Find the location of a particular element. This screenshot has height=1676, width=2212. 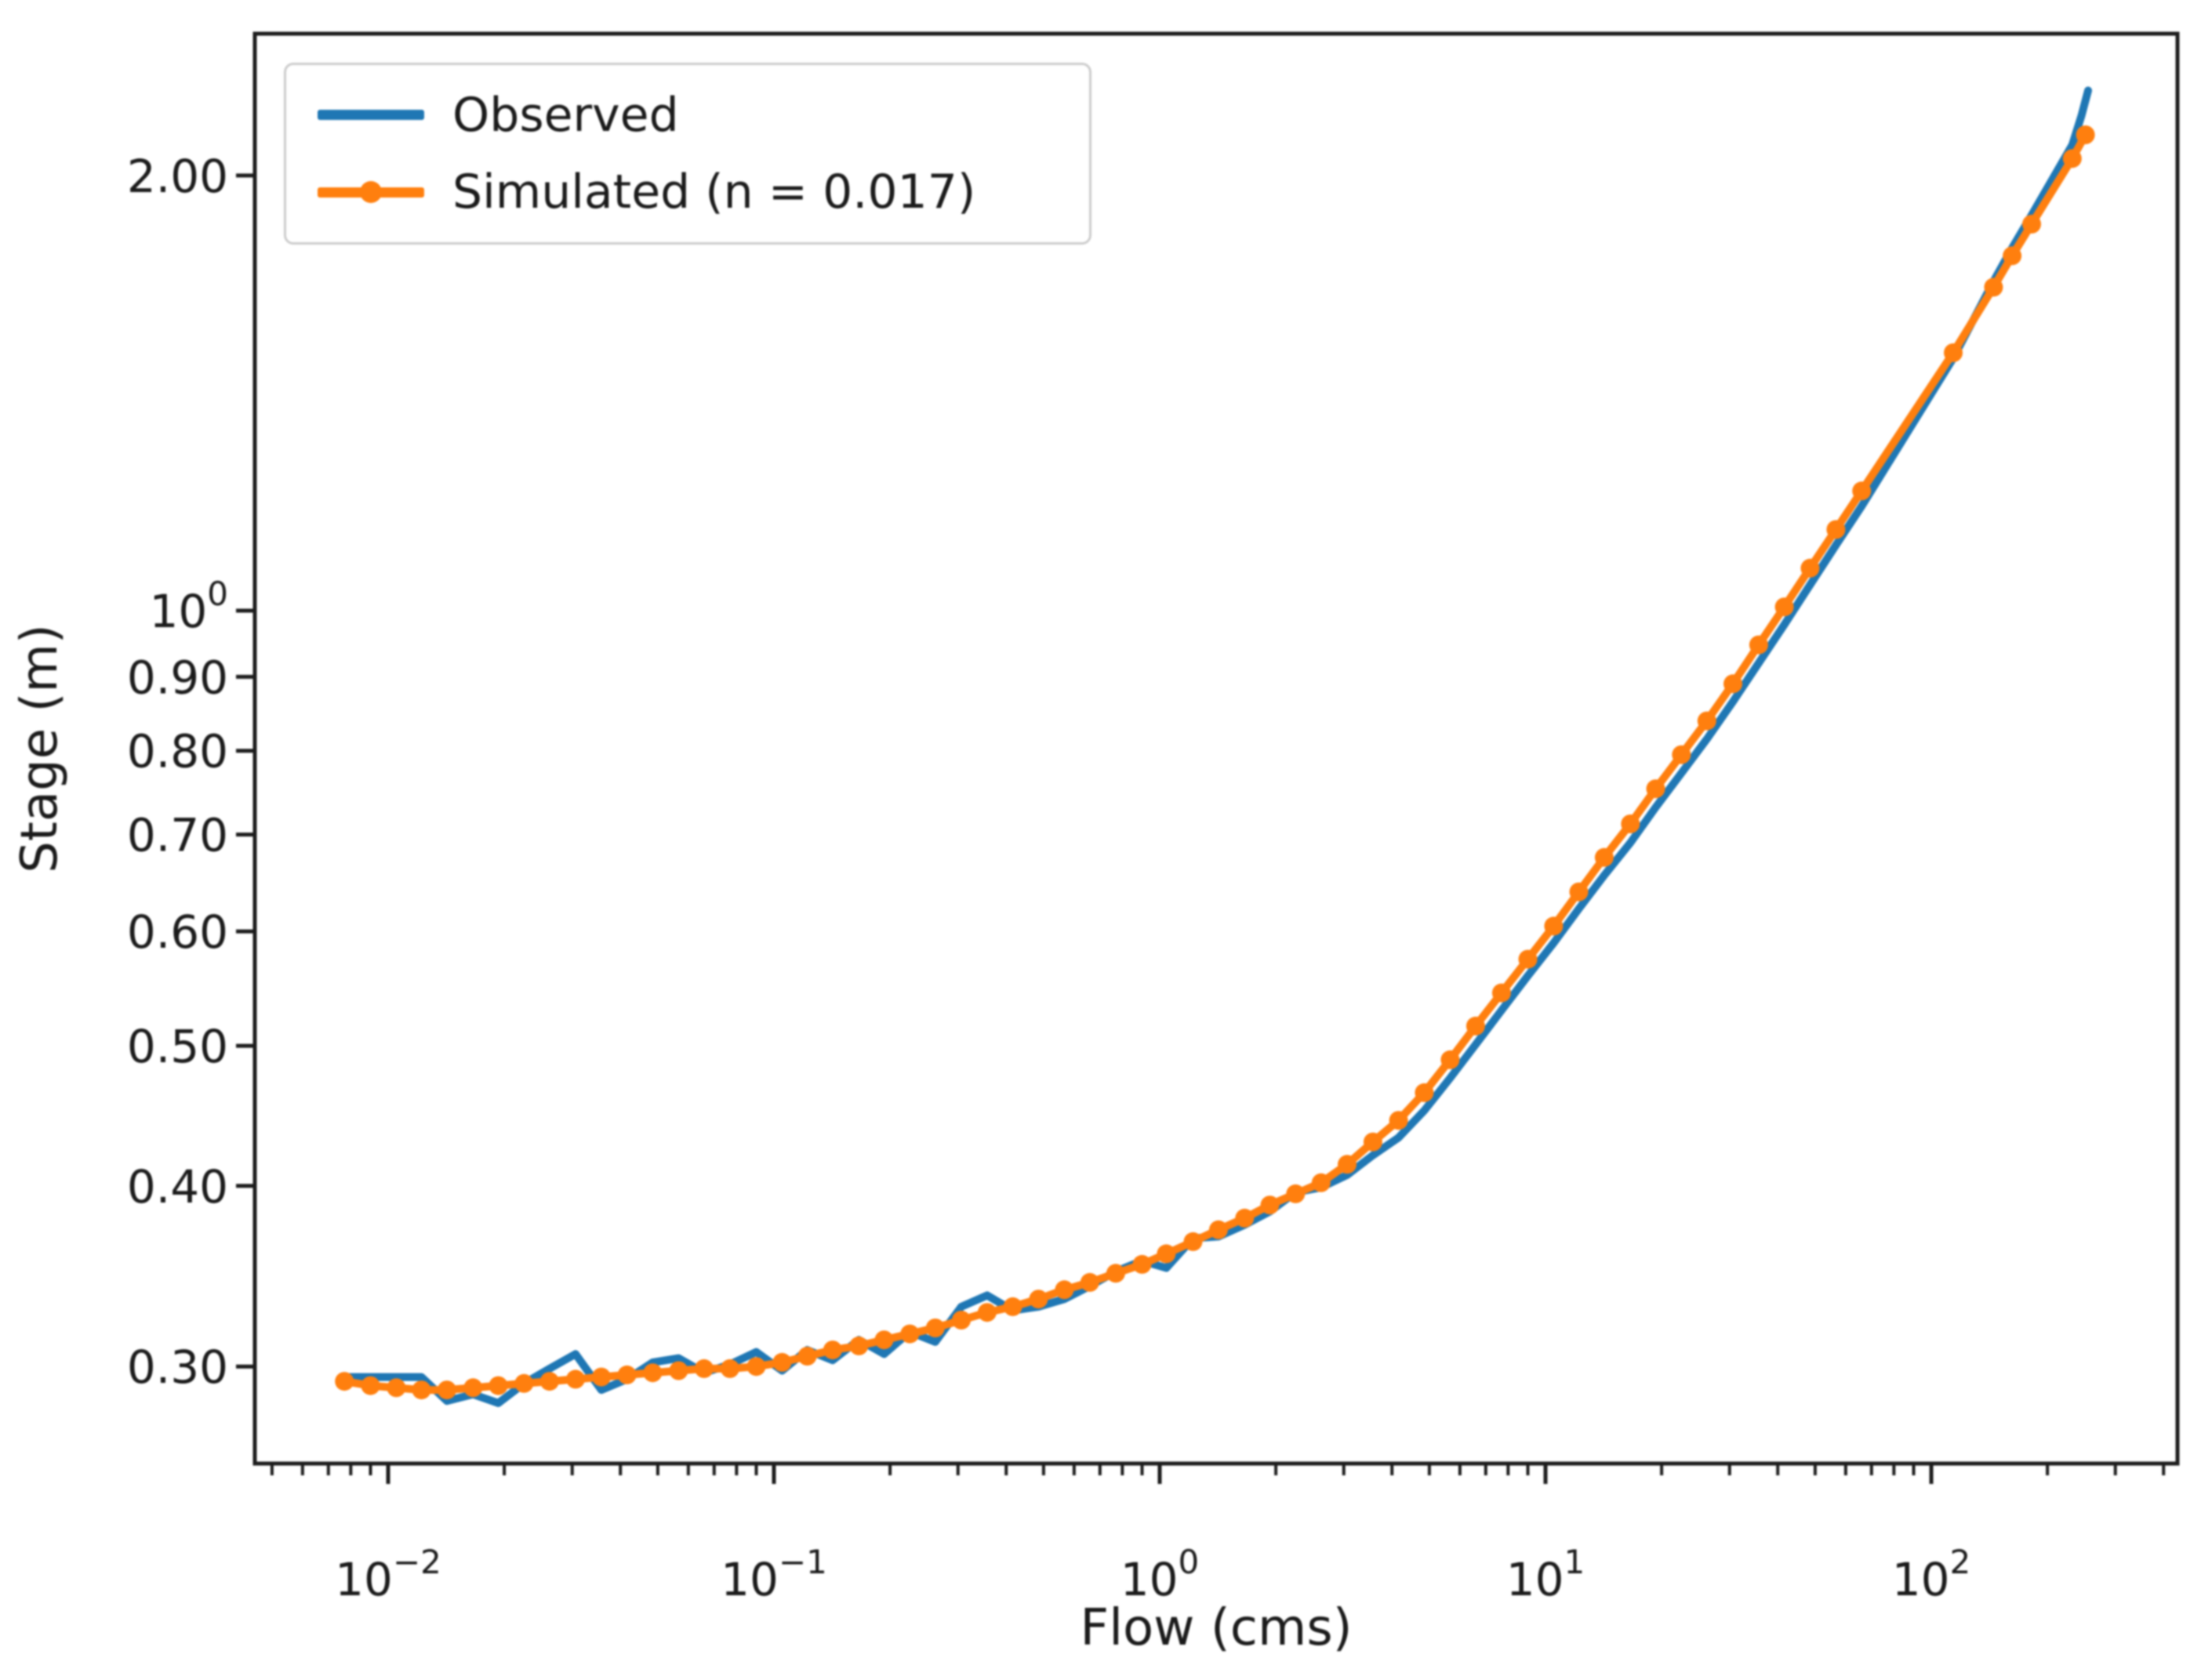

x-major-ticks is located at coordinates (1160, 1474).